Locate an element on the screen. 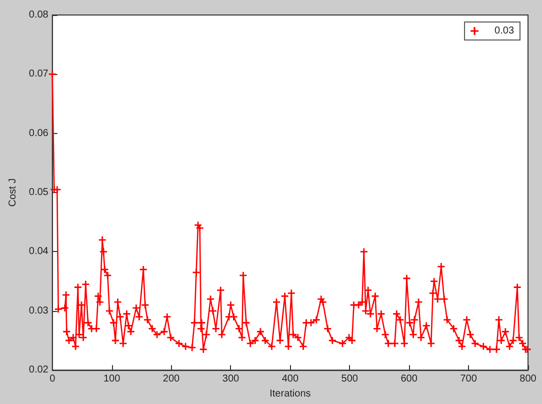 Image resolution: width=542 pixels, height=404 pixels. y-tick-label: 0.04 is located at coordinates (38, 252).